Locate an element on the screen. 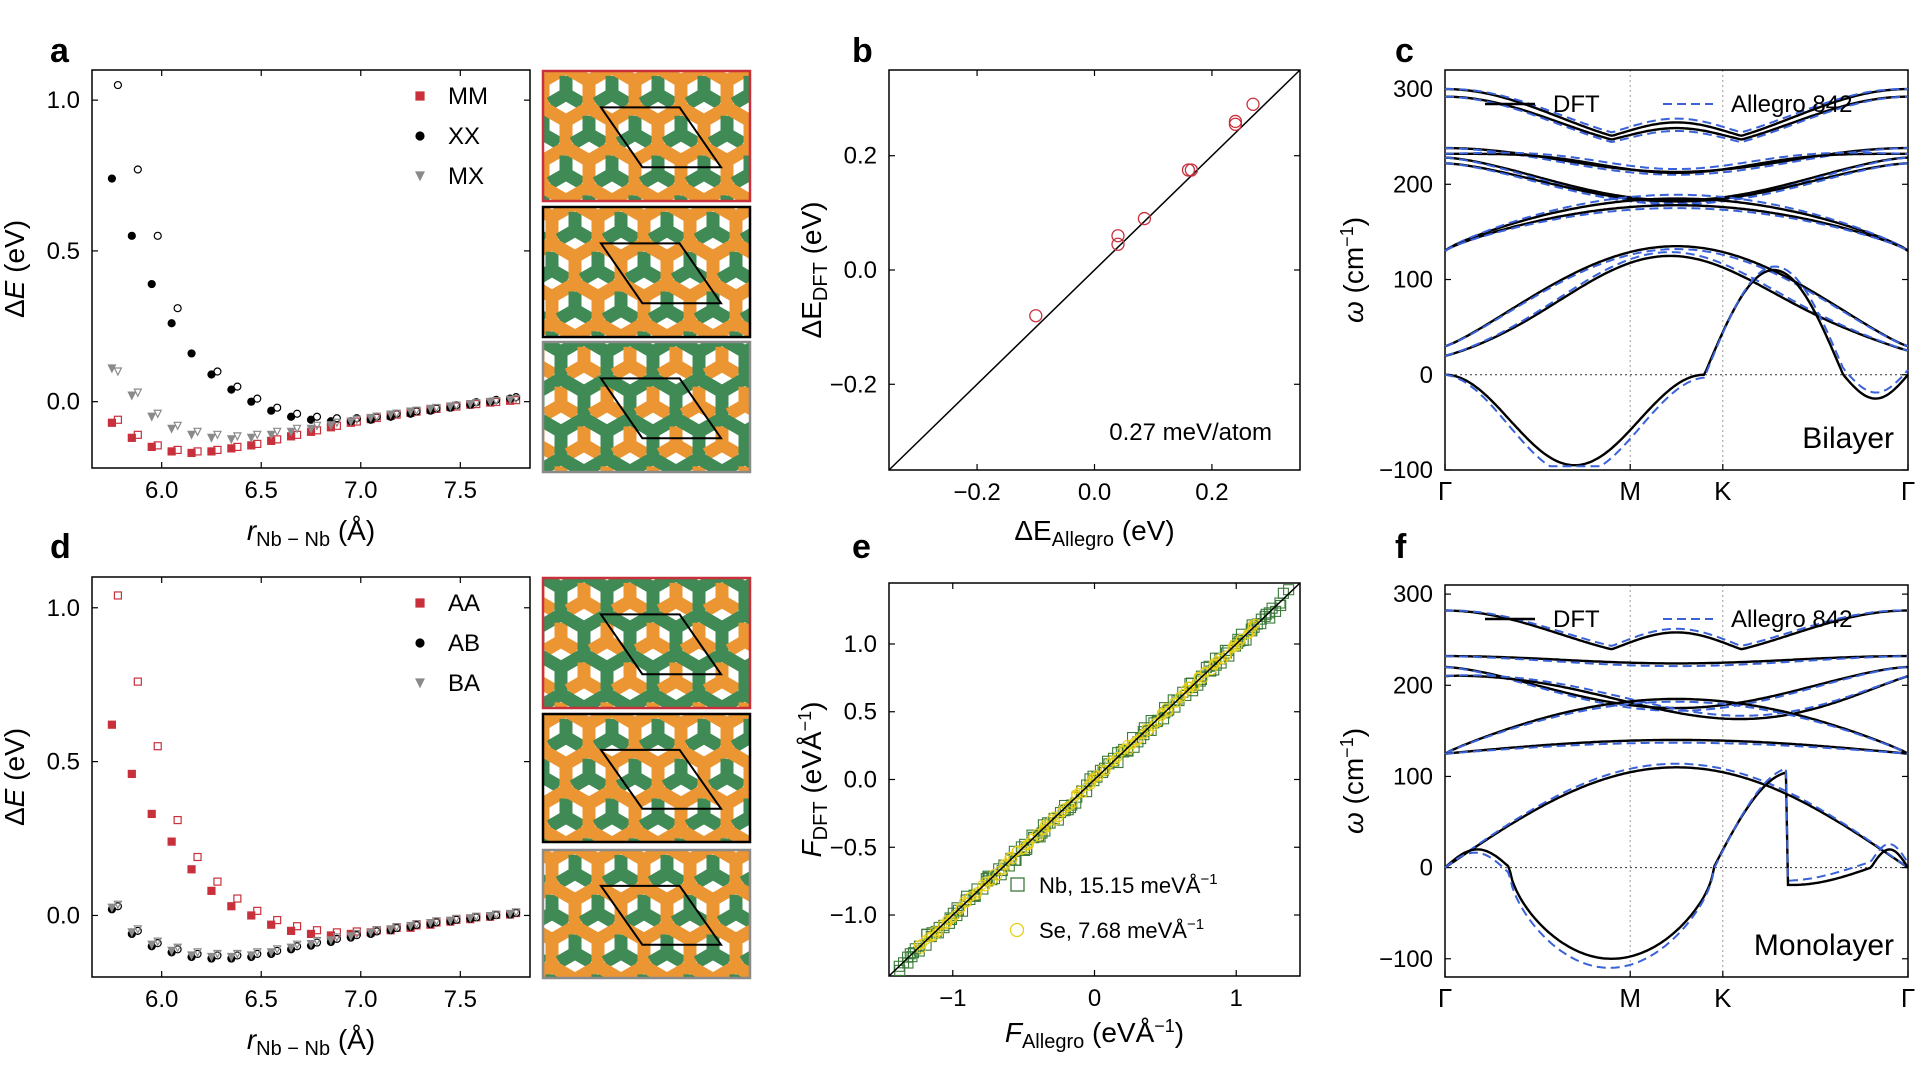  lattice is located at coordinates (698, 449).